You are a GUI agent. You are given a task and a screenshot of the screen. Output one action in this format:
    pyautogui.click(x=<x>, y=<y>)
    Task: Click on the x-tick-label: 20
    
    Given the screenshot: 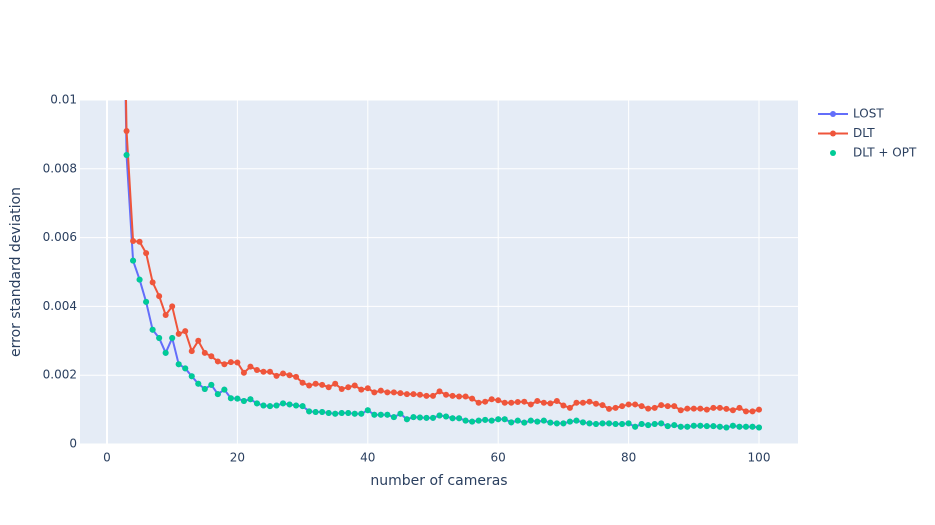 What is the action you would take?
    pyautogui.click(x=237, y=458)
    